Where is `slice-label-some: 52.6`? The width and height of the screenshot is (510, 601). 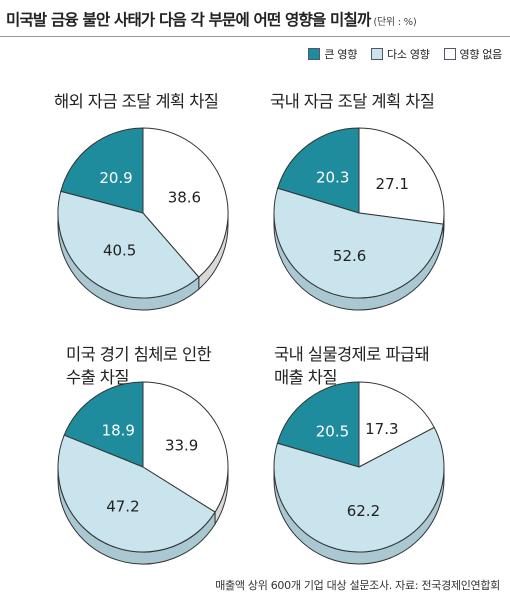
slice-label-some: 52.6 is located at coordinates (349, 256).